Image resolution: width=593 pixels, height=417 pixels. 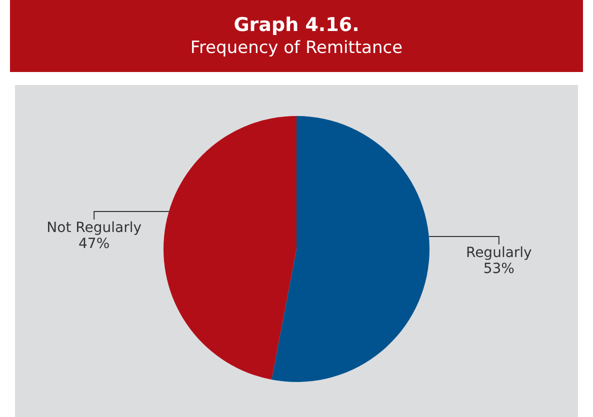 I want to click on data-label: 47%, so click(x=94, y=244).